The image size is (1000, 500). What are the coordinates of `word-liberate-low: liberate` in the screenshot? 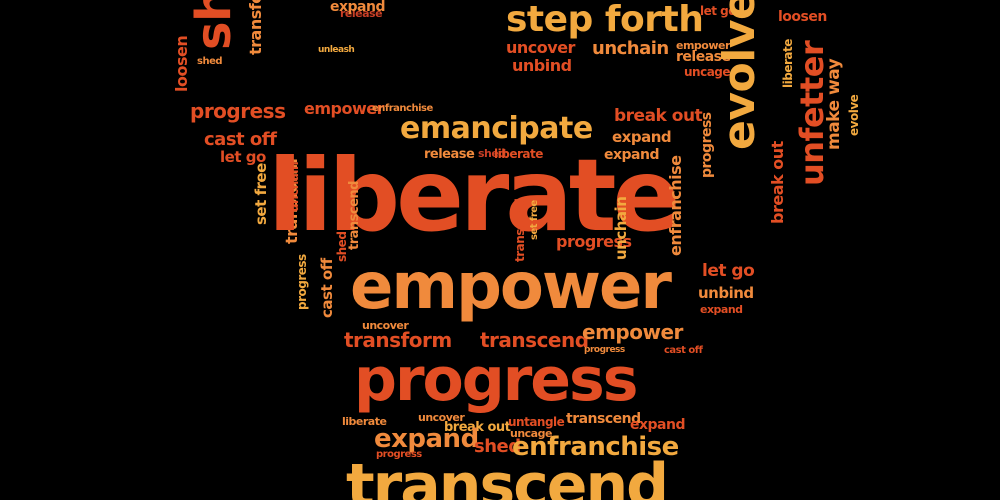 It's located at (364, 421).